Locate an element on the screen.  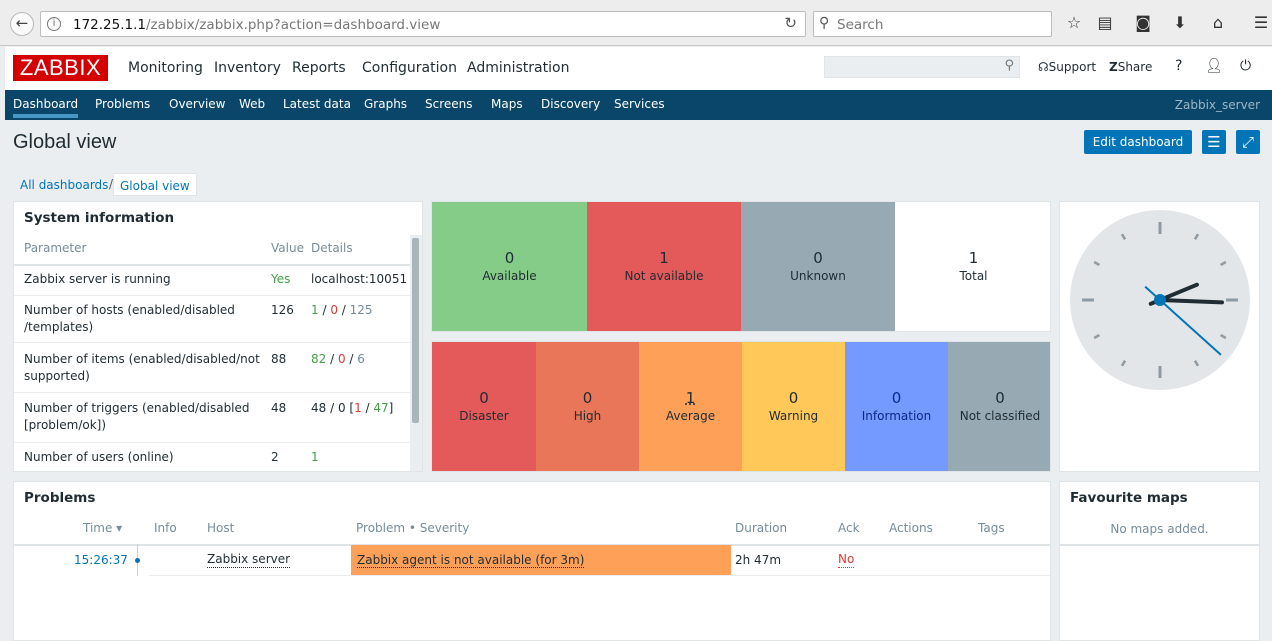
share-z-icon: Z is located at coordinates (1113, 67).